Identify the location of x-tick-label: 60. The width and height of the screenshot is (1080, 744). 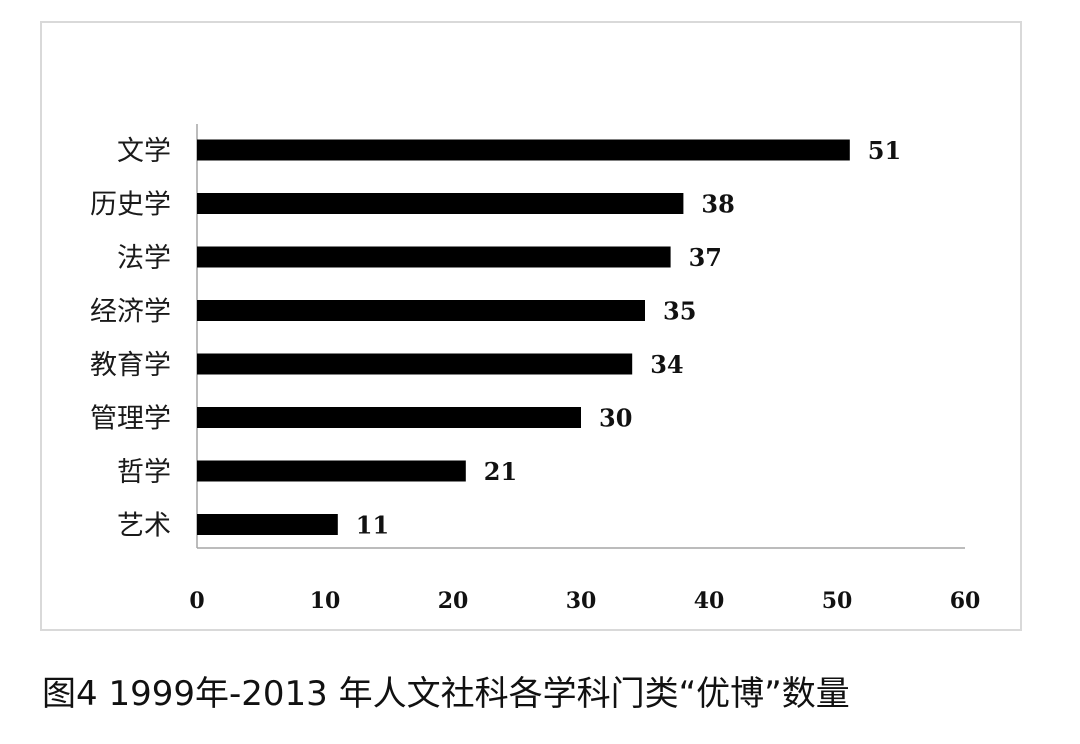
(965, 601).